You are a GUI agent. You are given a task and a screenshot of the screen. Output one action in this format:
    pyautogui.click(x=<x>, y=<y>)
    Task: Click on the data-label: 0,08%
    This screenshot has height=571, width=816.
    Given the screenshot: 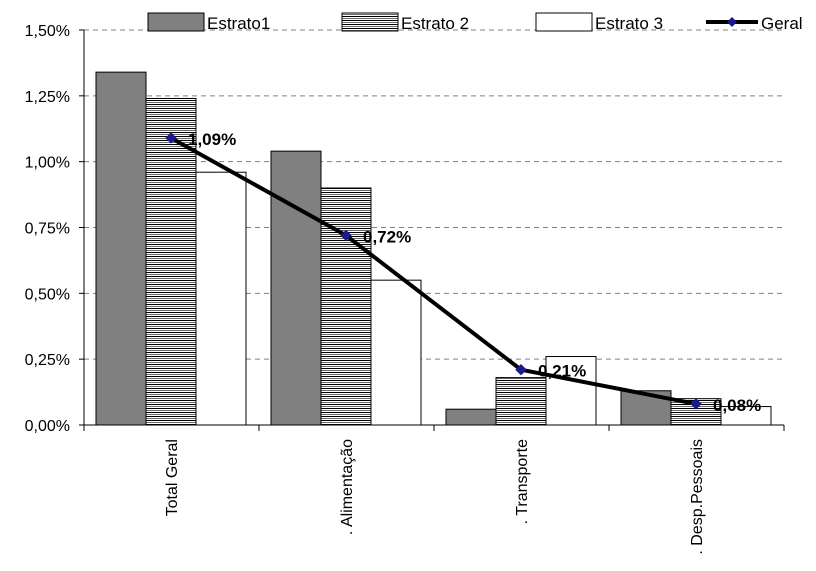 What is the action you would take?
    pyautogui.click(x=737, y=405)
    